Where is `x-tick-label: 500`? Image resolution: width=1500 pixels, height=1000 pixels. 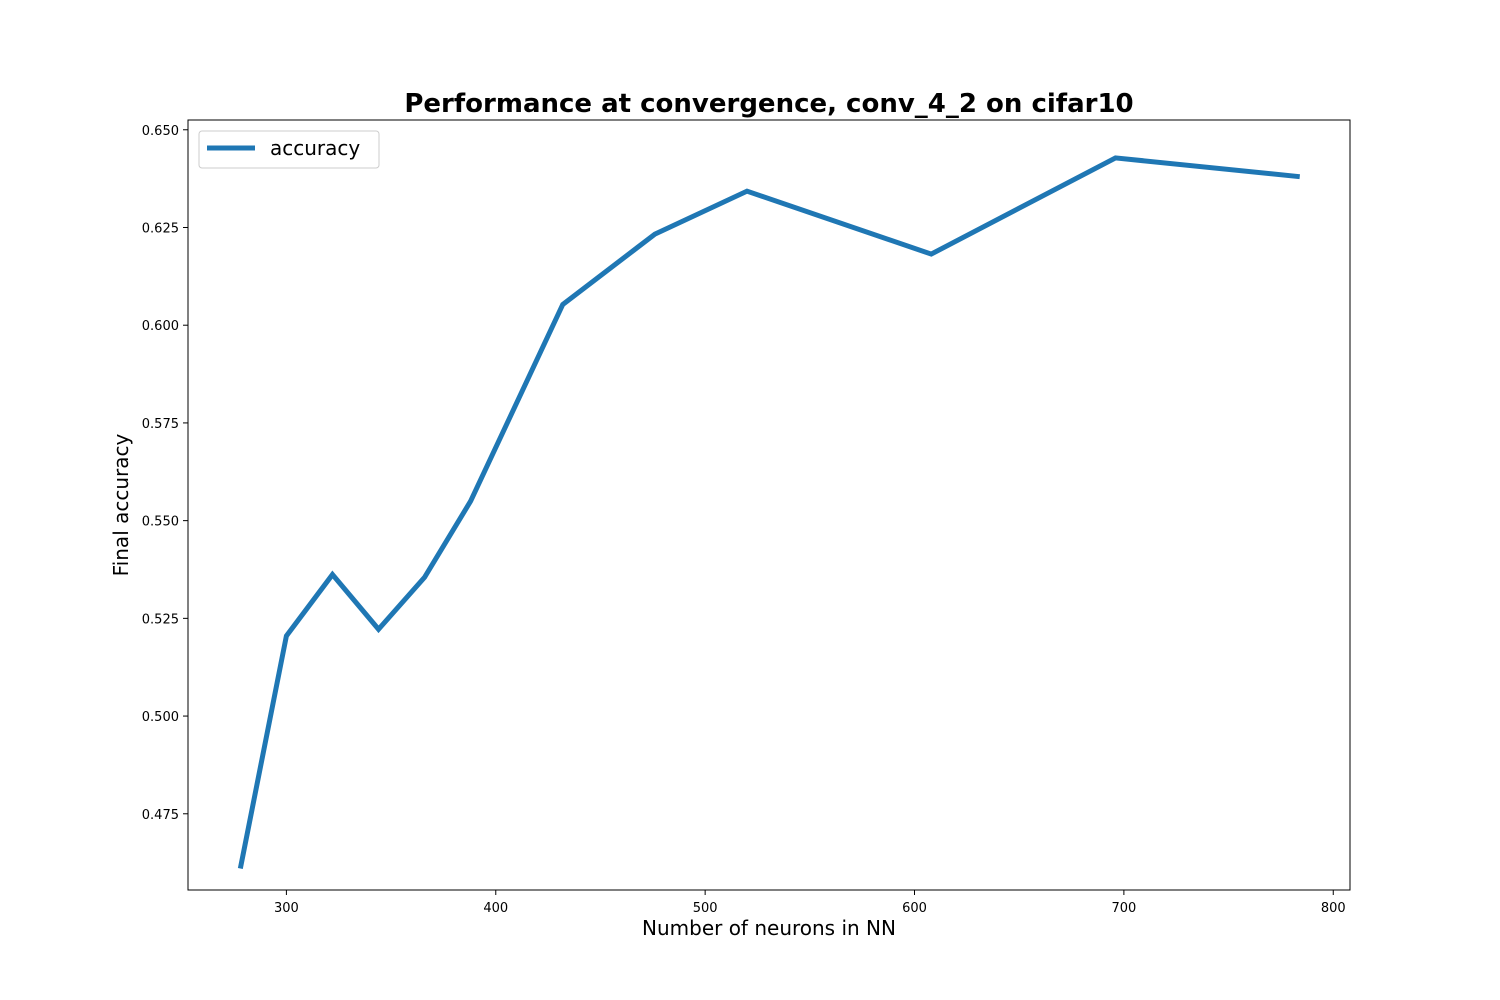
x-tick-label: 500 is located at coordinates (705, 908).